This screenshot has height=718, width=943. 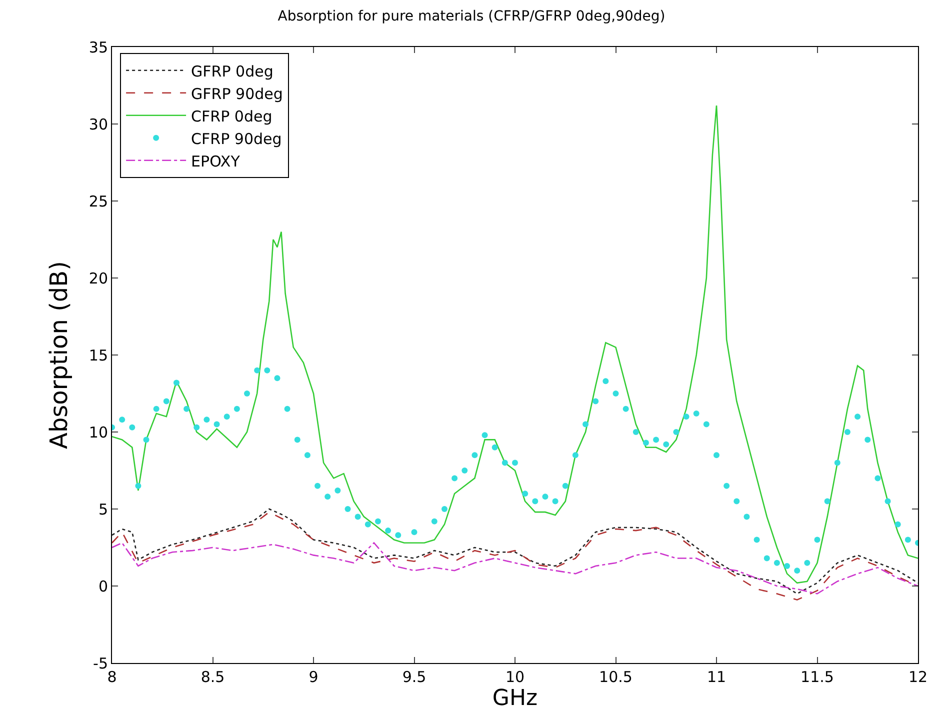 I want to click on y-tick-label: 25, so click(x=98, y=201).